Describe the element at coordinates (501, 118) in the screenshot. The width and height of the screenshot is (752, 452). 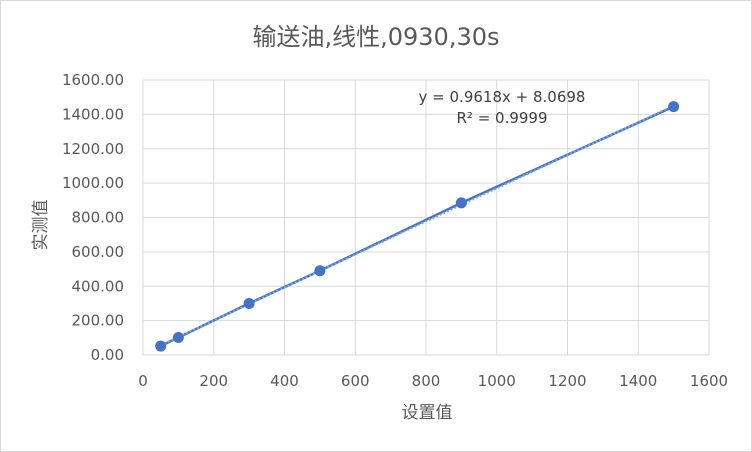
I see `trendline-r-squared: R² = 0.9999` at that location.